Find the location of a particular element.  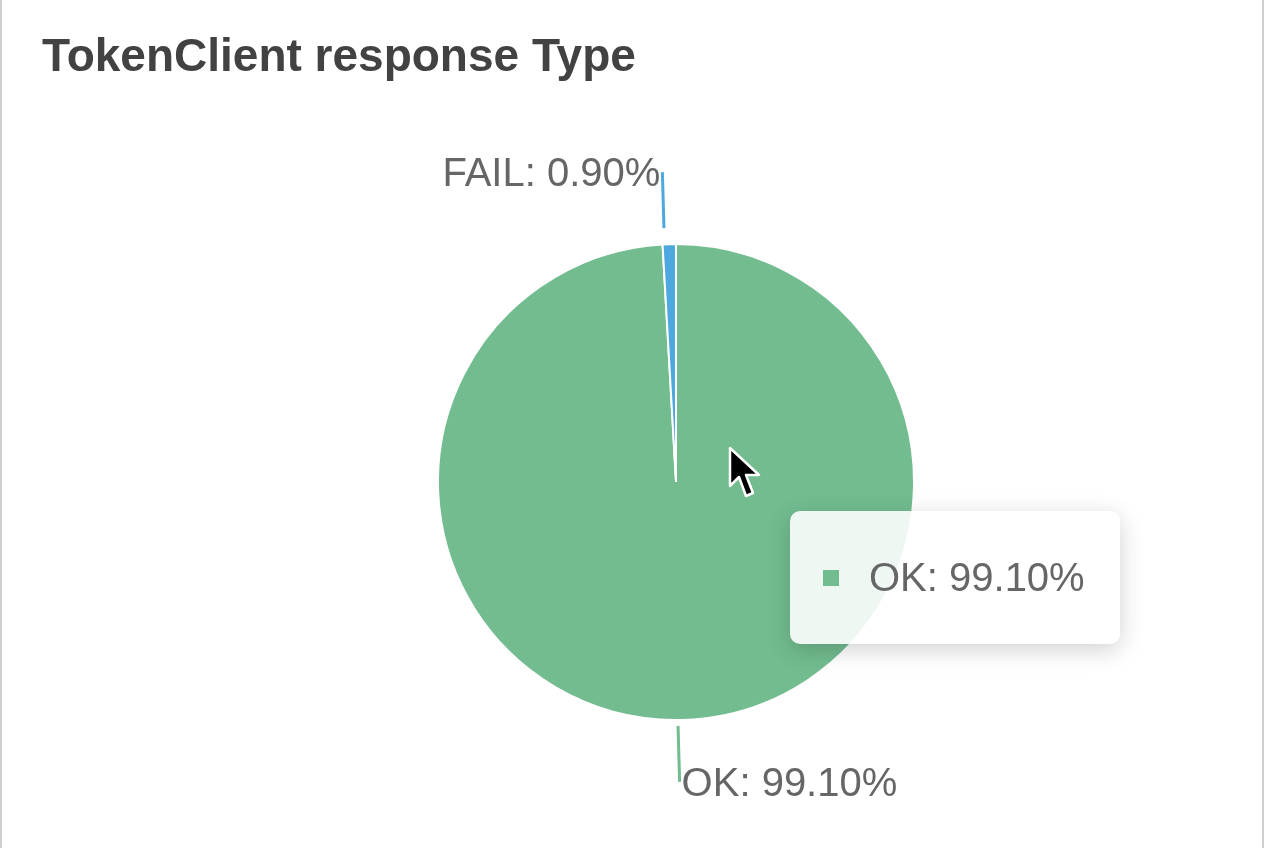

slice-label: OK: 99.10% is located at coordinates (789, 781).